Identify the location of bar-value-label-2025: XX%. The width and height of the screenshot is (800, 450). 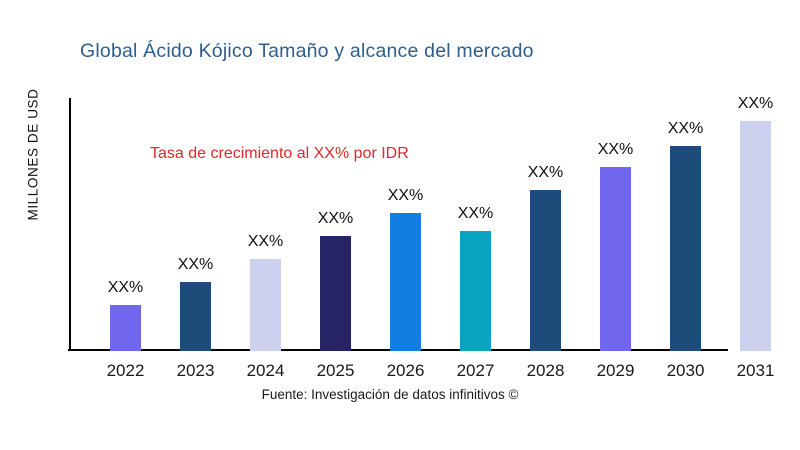
(335, 218).